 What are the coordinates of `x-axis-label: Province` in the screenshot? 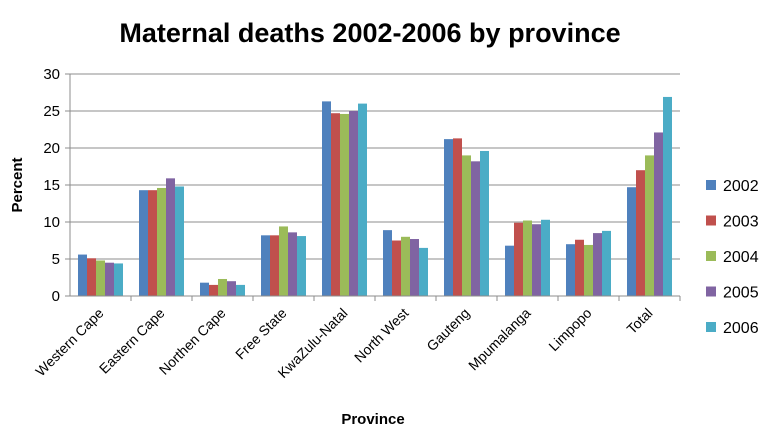 It's located at (372, 419).